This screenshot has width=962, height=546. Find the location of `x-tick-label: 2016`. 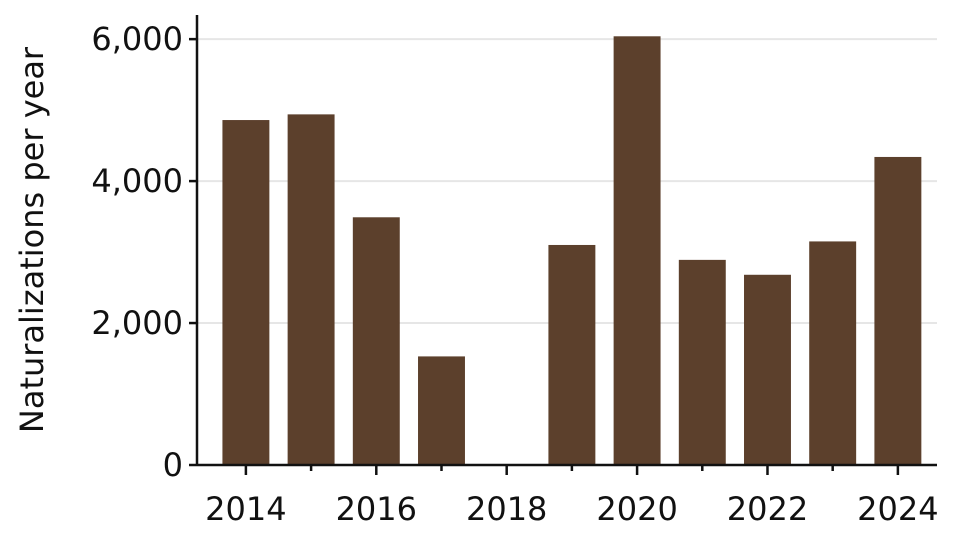

x-tick-label: 2016 is located at coordinates (376, 509).